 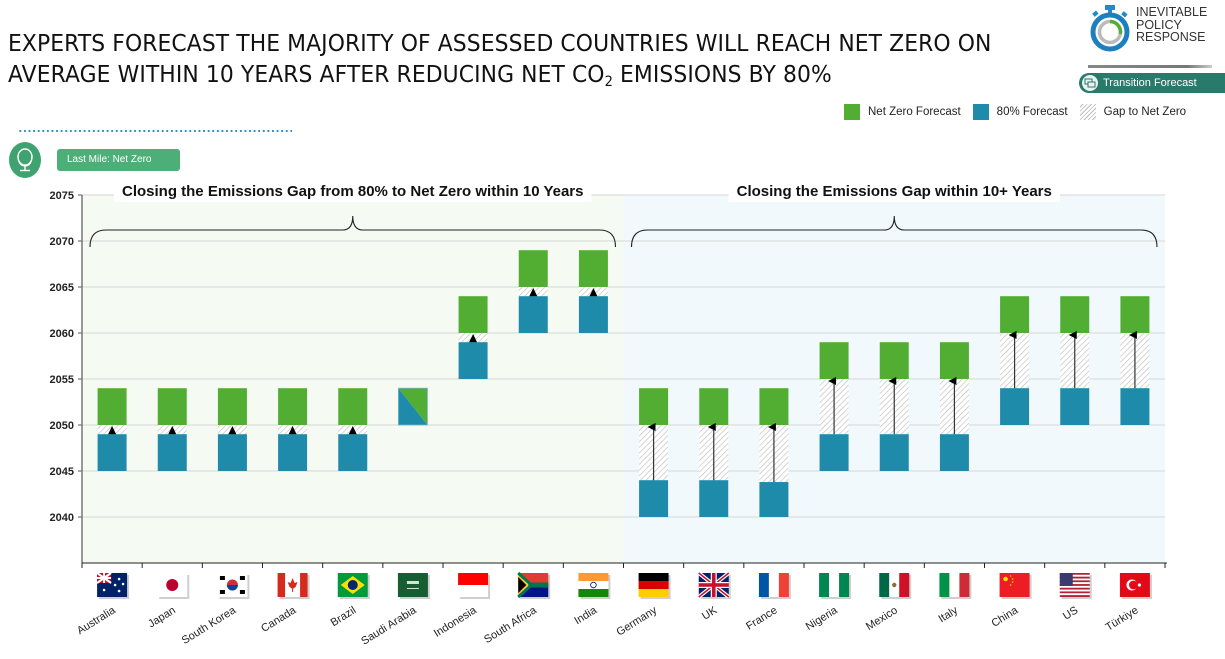 What do you see at coordinates (62, 426) in the screenshot?
I see `y-tick-label: 2050` at bounding box center [62, 426].